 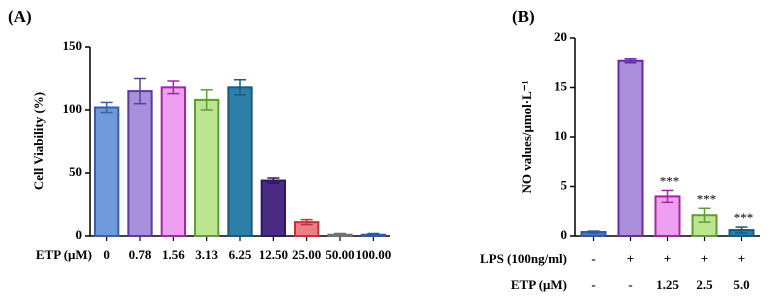 What do you see at coordinates (560, 36) in the screenshot?
I see `y-tick-label: 20` at bounding box center [560, 36].